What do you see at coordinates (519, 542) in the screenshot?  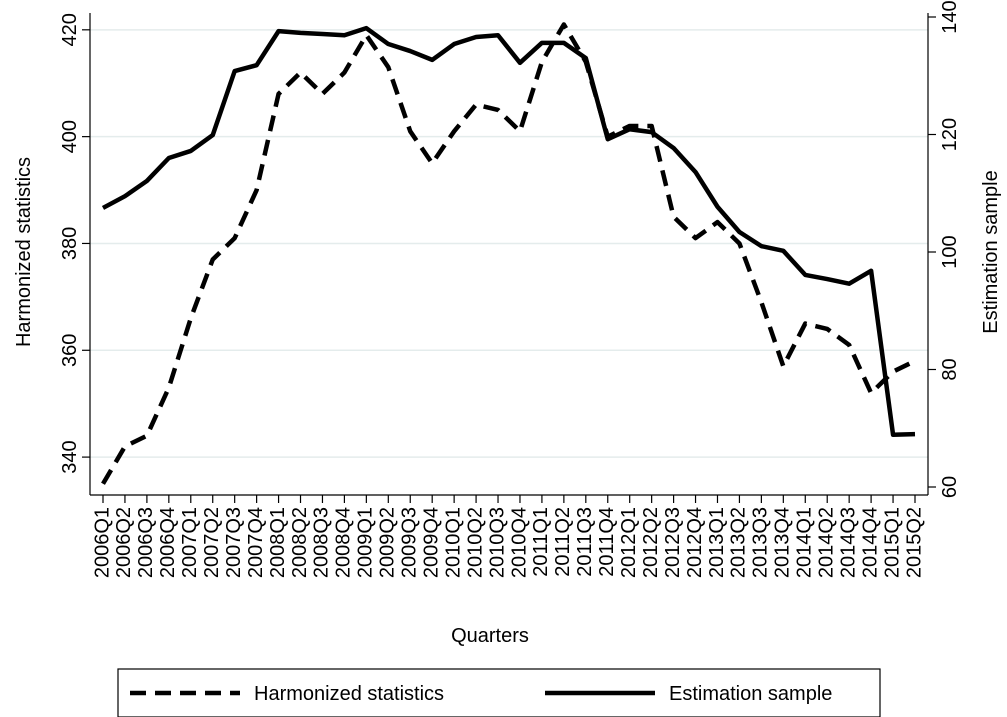 I see `x-tick-label: 2010Q4` at bounding box center [519, 542].